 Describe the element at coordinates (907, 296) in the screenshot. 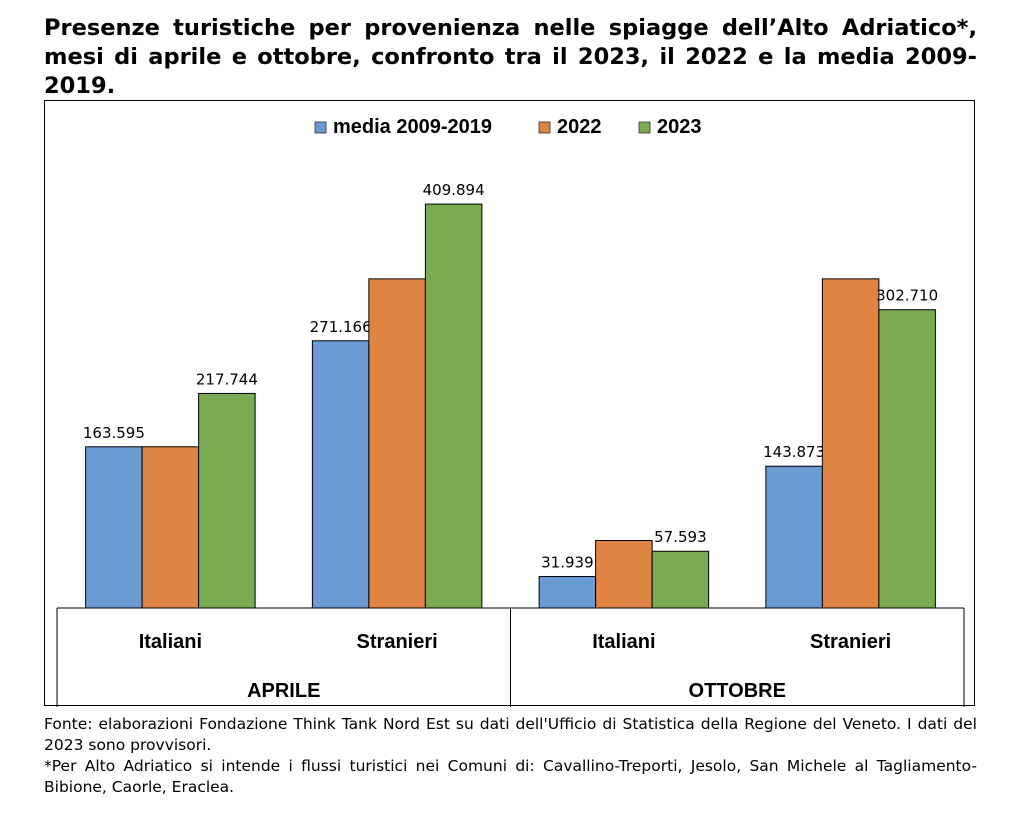

I see `data-label-2023-3: 302.710` at that location.